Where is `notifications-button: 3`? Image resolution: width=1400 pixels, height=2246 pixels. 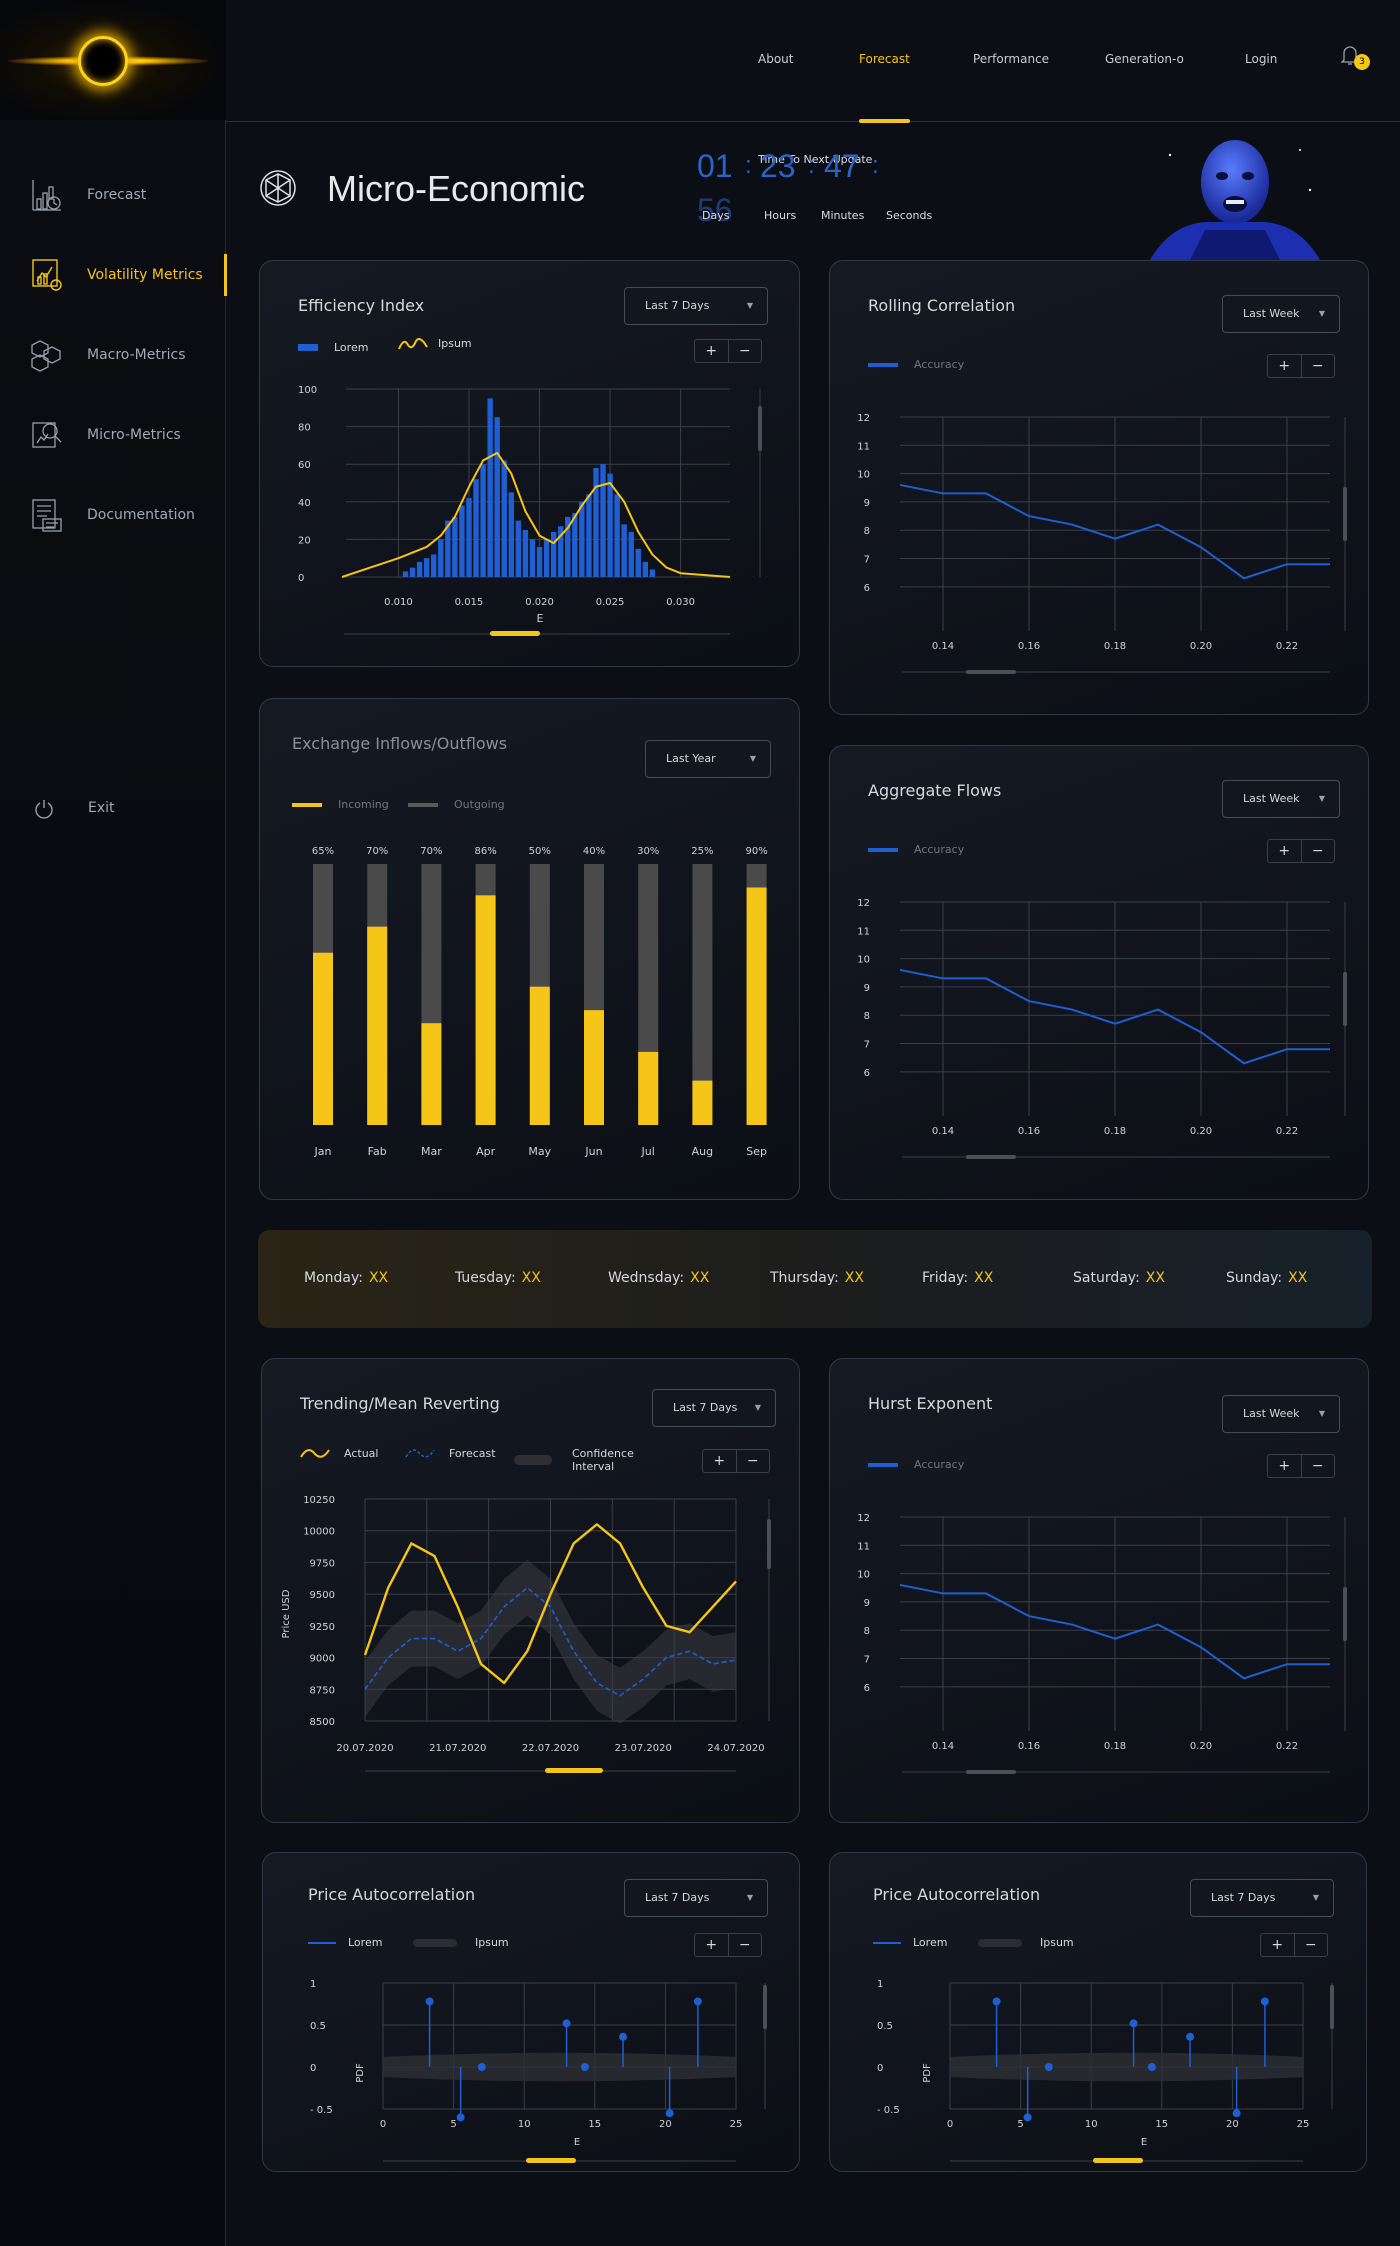
notifications-button: 3 is located at coordinates (1355, 57).